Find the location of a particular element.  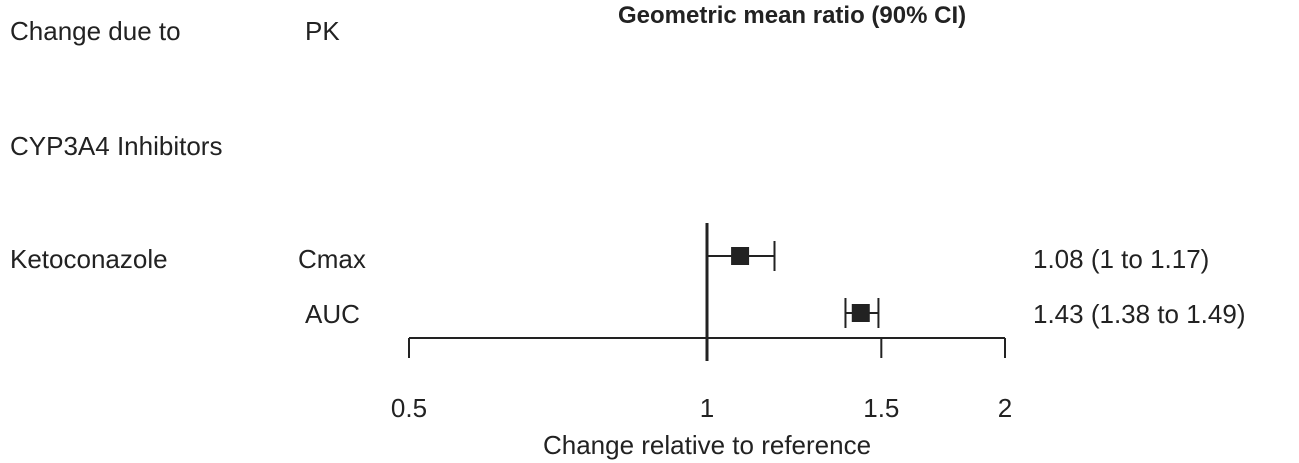

row-param-auc: AUC is located at coordinates (332, 314).